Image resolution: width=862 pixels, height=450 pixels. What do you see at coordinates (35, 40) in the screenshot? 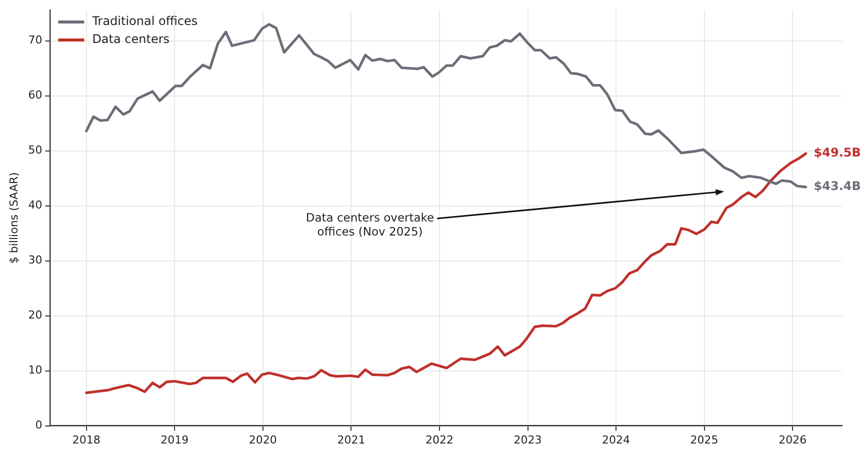
I see `y-tick-label: 70` at bounding box center [35, 40].